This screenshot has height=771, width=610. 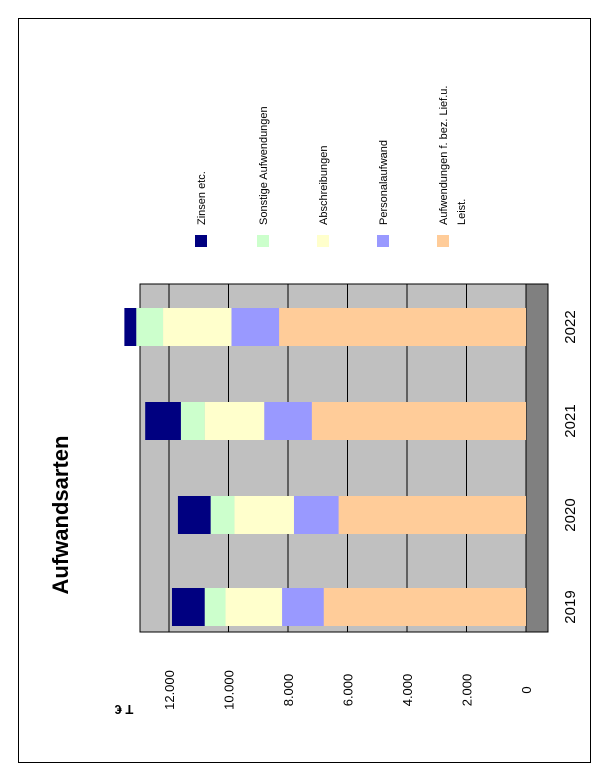 What do you see at coordinates (229, 690) in the screenshot?
I see `value-tick-label: 10.000` at bounding box center [229, 690].